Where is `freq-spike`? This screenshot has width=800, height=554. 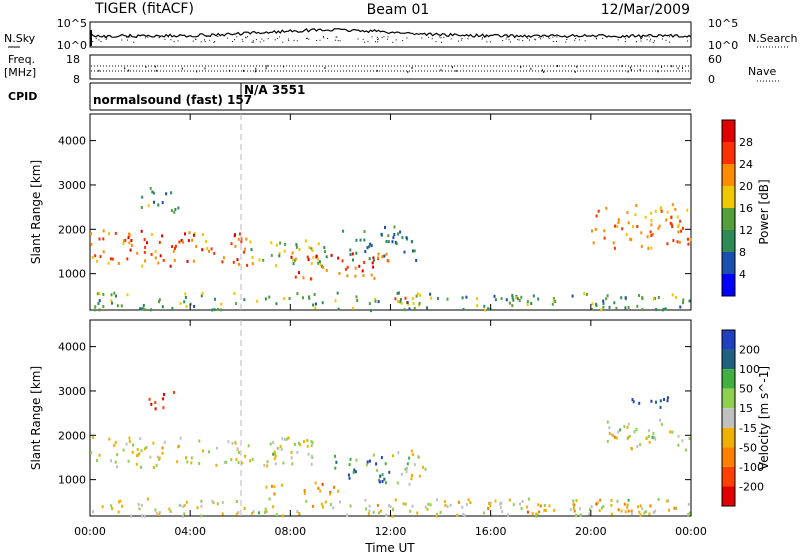 freq-spike is located at coordinates (640, 69).